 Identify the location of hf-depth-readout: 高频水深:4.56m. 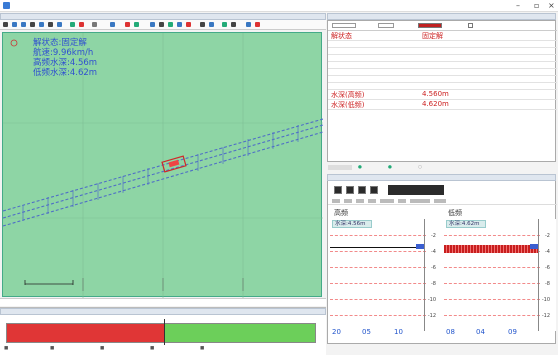
(65, 63).